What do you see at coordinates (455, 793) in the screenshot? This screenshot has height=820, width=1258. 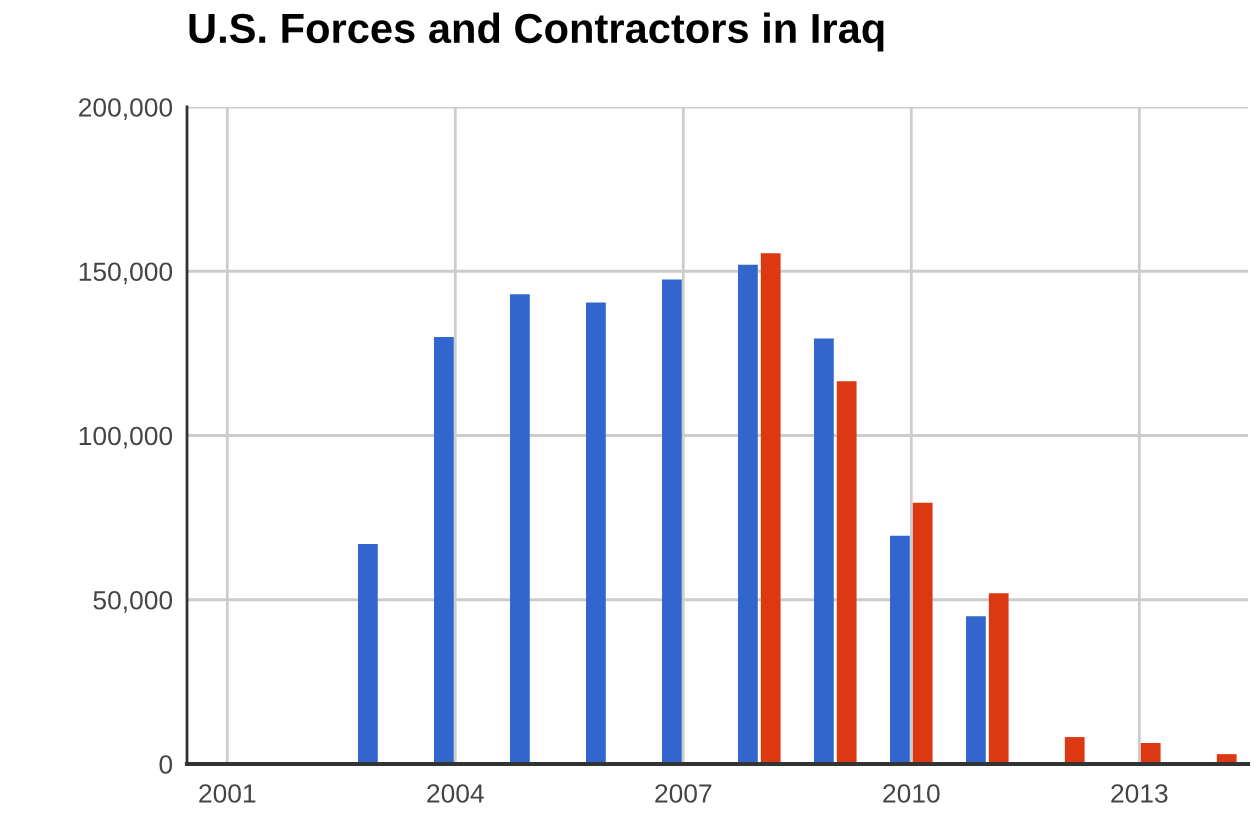 I see `x-tick-label: 2004` at bounding box center [455, 793].